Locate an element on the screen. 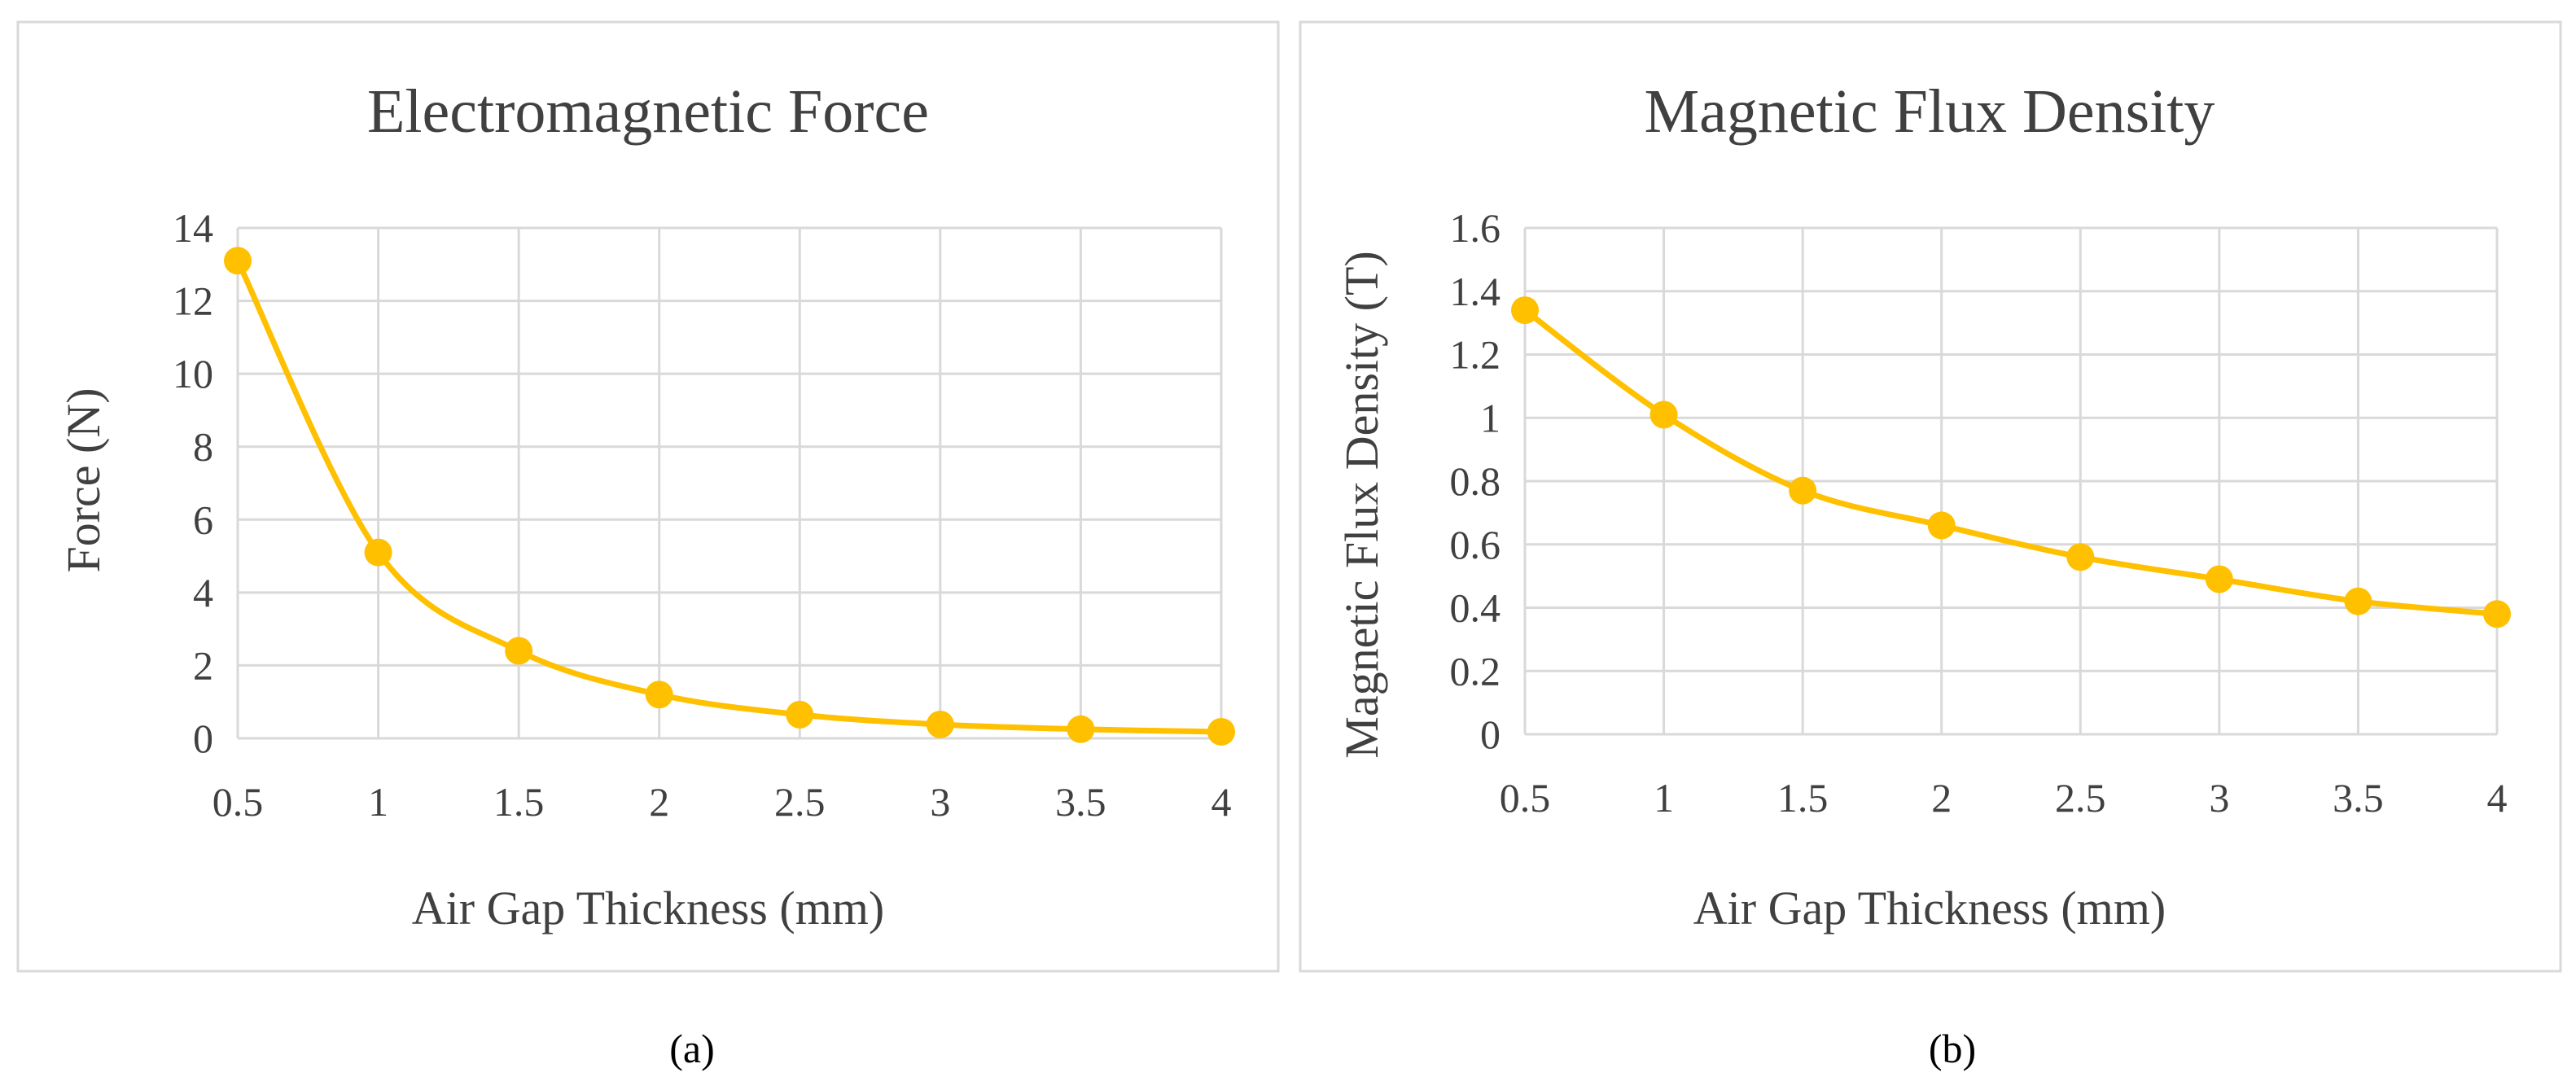 This screenshot has height=1090, width=2576. chart-a-x-tick-label: 2.5 is located at coordinates (800, 802).